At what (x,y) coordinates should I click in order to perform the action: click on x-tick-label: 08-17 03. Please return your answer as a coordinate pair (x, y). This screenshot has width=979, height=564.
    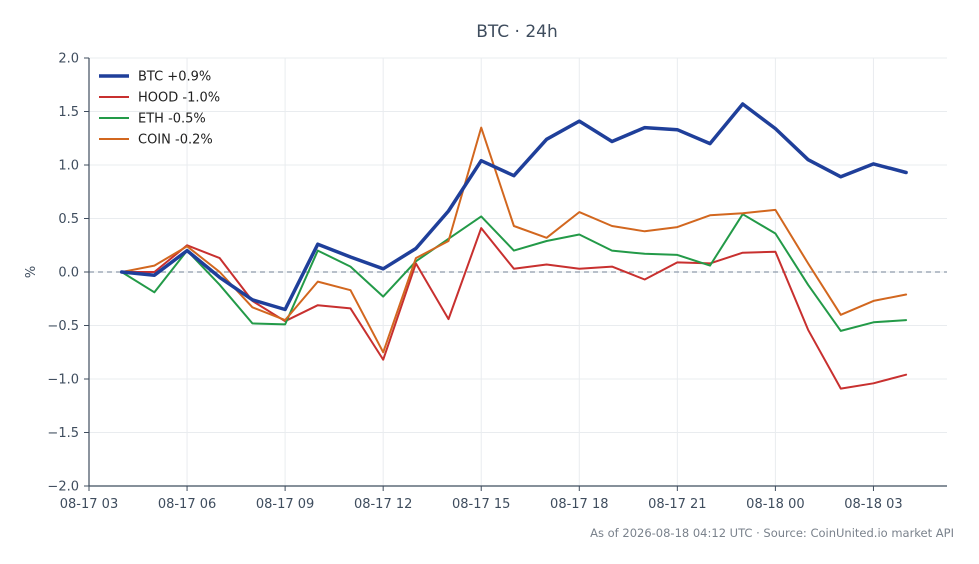
    Looking at the image, I should click on (89, 504).